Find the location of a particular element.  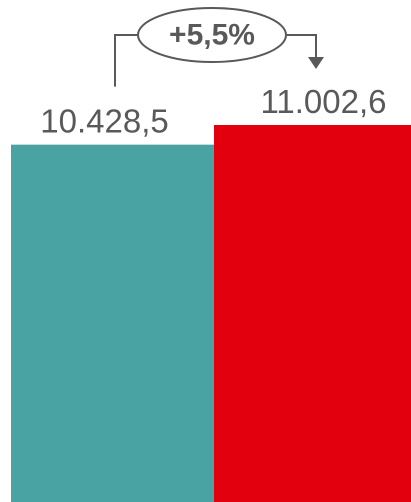

change-badge is located at coordinates (212, 35).